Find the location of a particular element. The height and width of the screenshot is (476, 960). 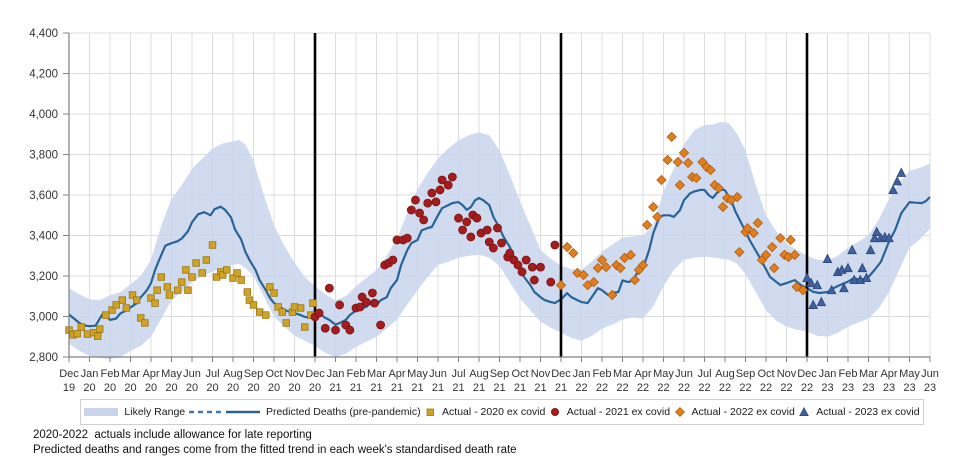

legend-item-actual-2023: Actual - 2023 ex covid is located at coordinates (859, 412).